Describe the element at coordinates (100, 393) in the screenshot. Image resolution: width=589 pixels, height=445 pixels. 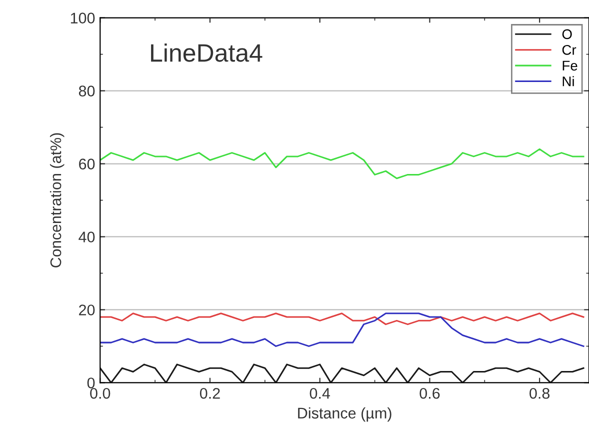
I see `x-tick-label: 0.0` at that location.